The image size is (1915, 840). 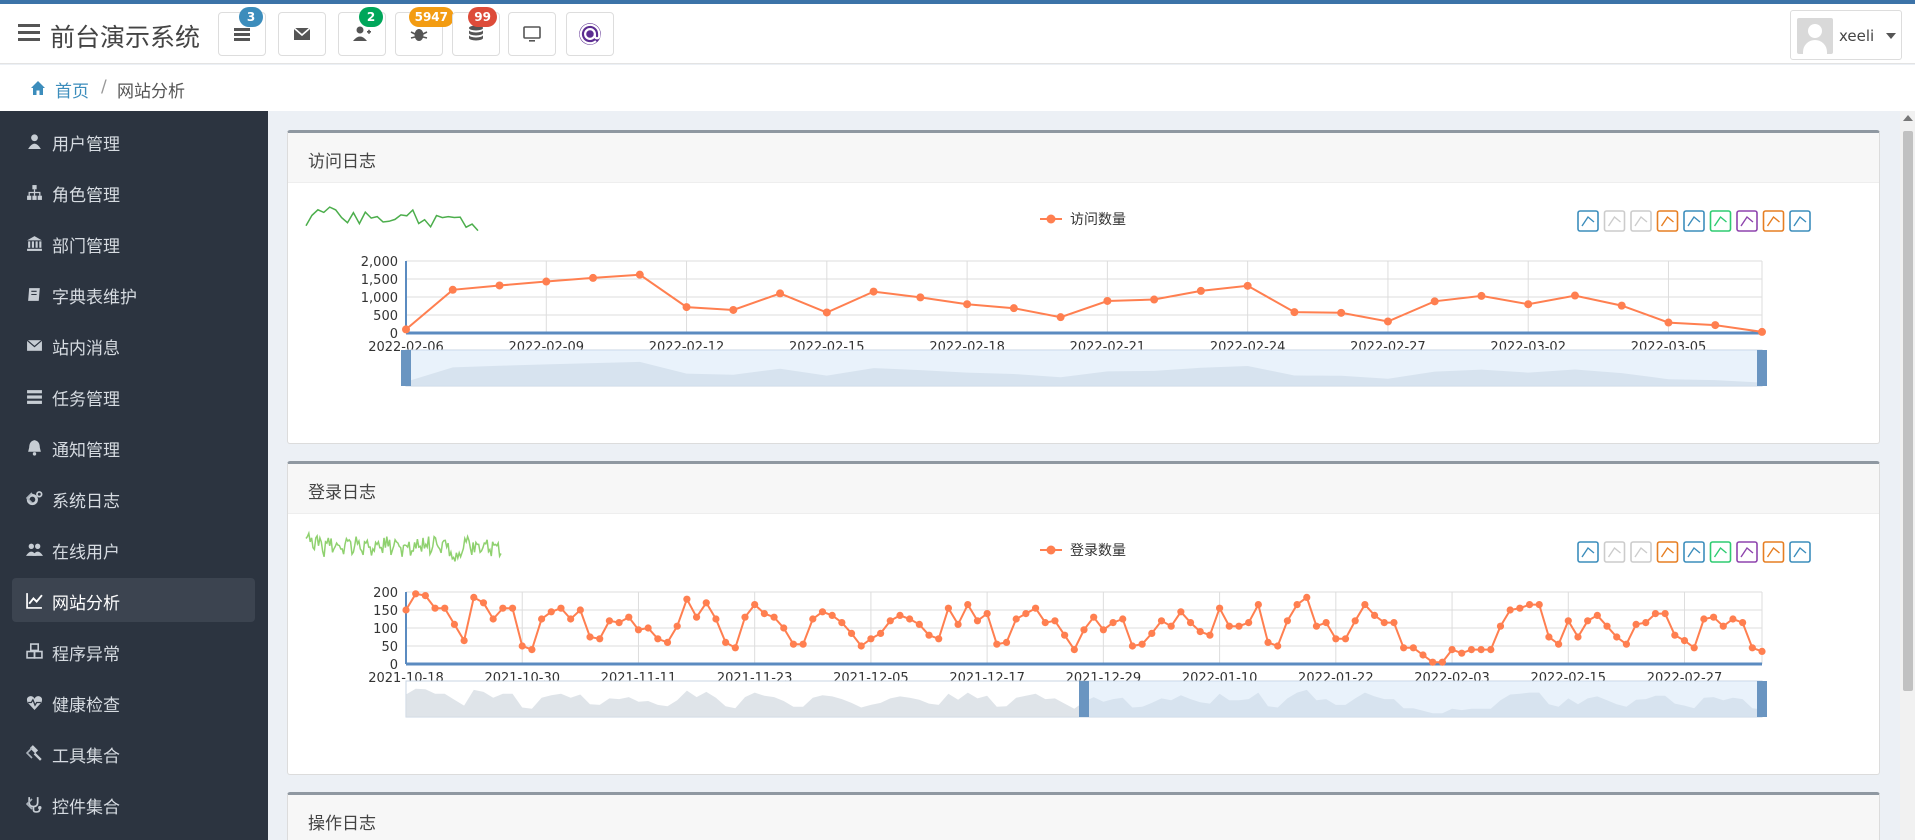 What do you see at coordinates (1098, 551) in the screenshot?
I see `legend-label: 登录数量` at bounding box center [1098, 551].